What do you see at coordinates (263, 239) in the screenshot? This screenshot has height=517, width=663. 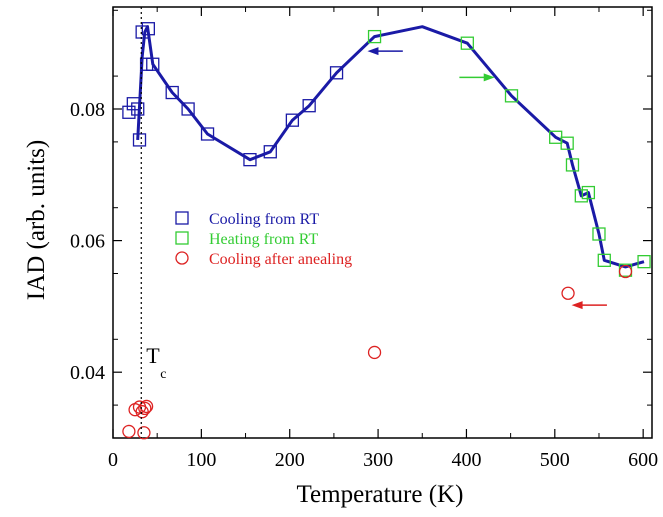 I see `legend-label-1: Heating from RT` at bounding box center [263, 239].